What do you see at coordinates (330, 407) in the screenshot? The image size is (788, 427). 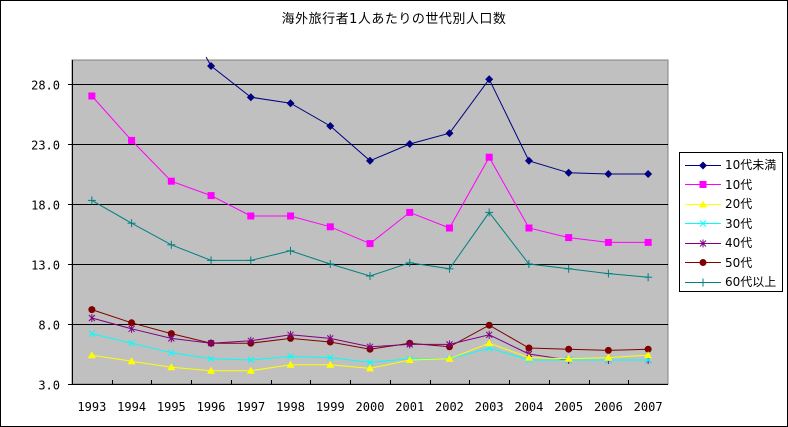 I see `x-tick-label: 1999` at bounding box center [330, 407].